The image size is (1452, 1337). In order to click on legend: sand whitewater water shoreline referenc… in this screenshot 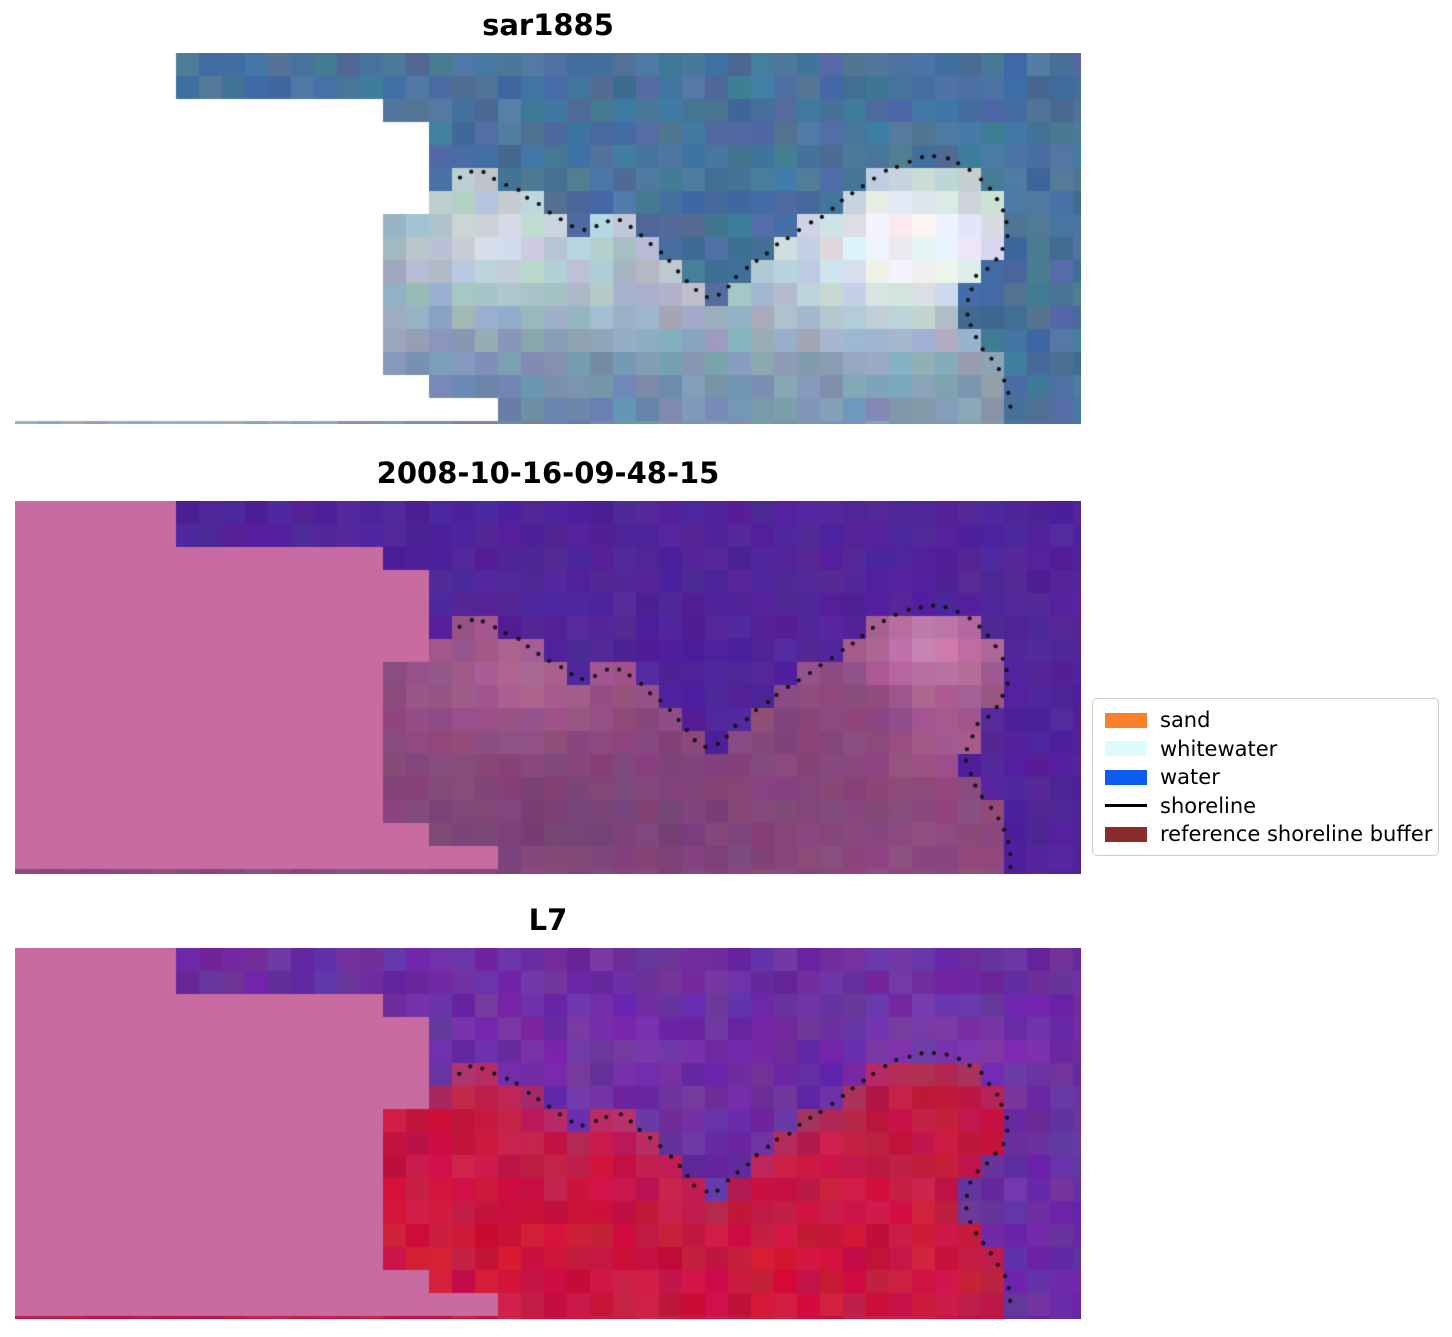, I will do `click(1265, 777)`.